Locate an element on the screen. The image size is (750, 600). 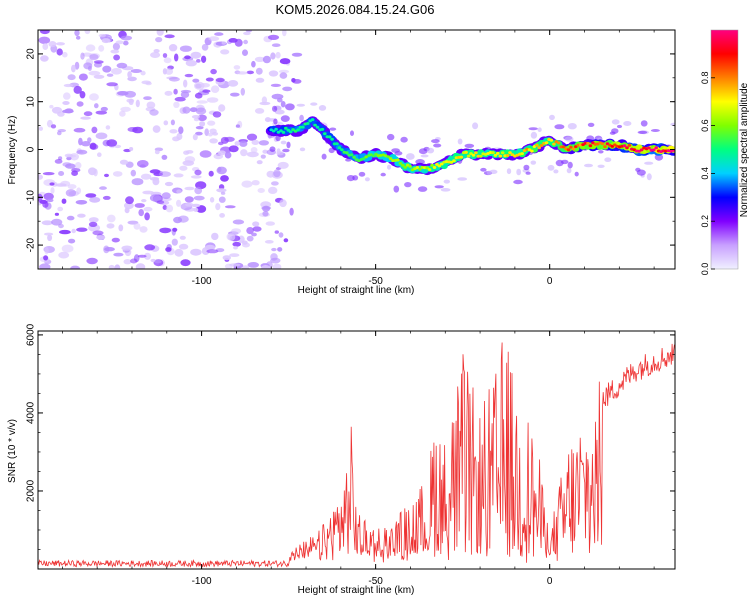
spectrogram-y-label: Frequency (Hz) is located at coordinates (12, 150).